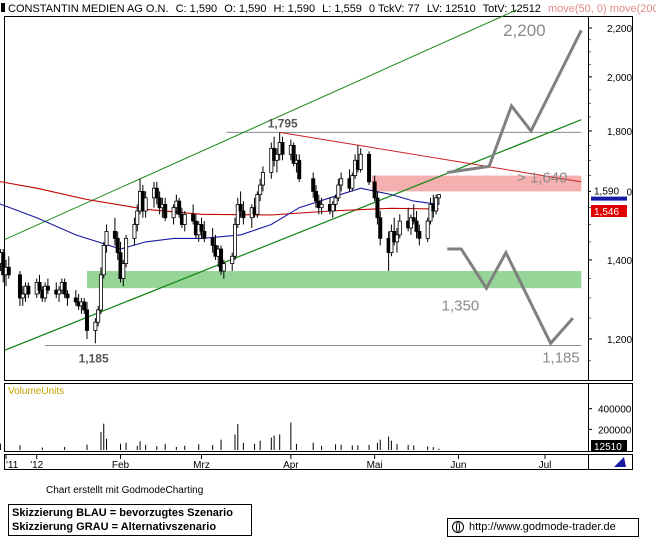 The image size is (656, 550). I want to click on header-ticks: 0 TckV: 77, so click(394, 9).